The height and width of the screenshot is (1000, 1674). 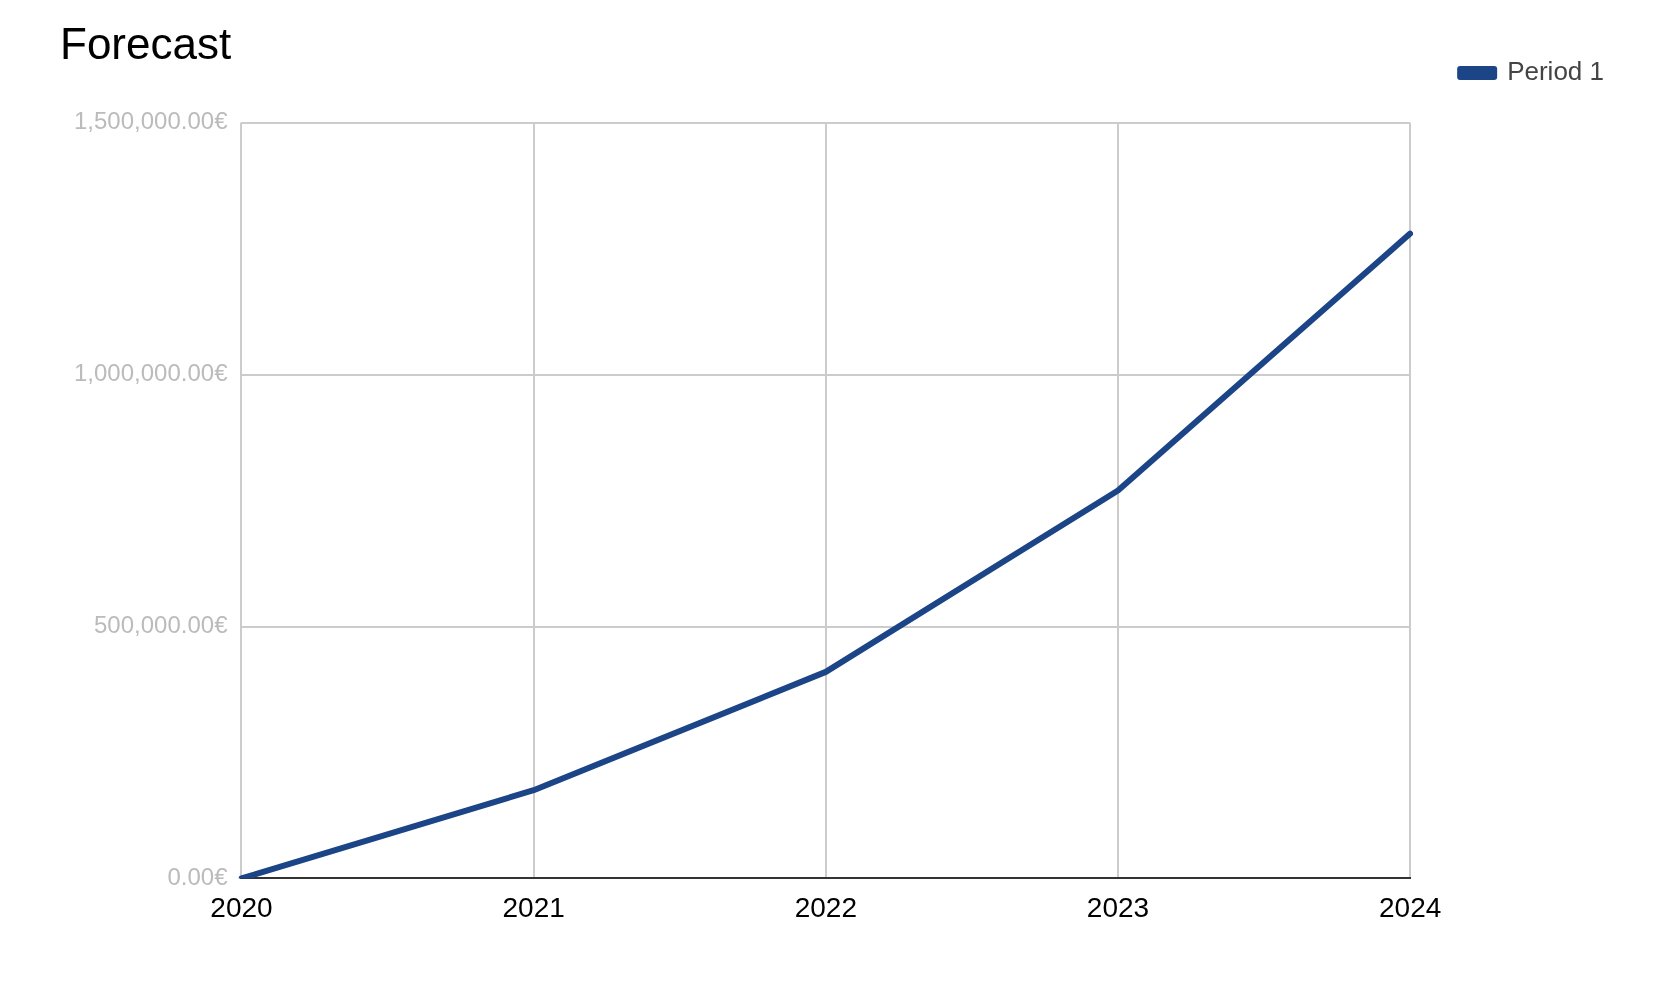 What do you see at coordinates (1555, 71) in the screenshot?
I see `legend-label: Period 1` at bounding box center [1555, 71].